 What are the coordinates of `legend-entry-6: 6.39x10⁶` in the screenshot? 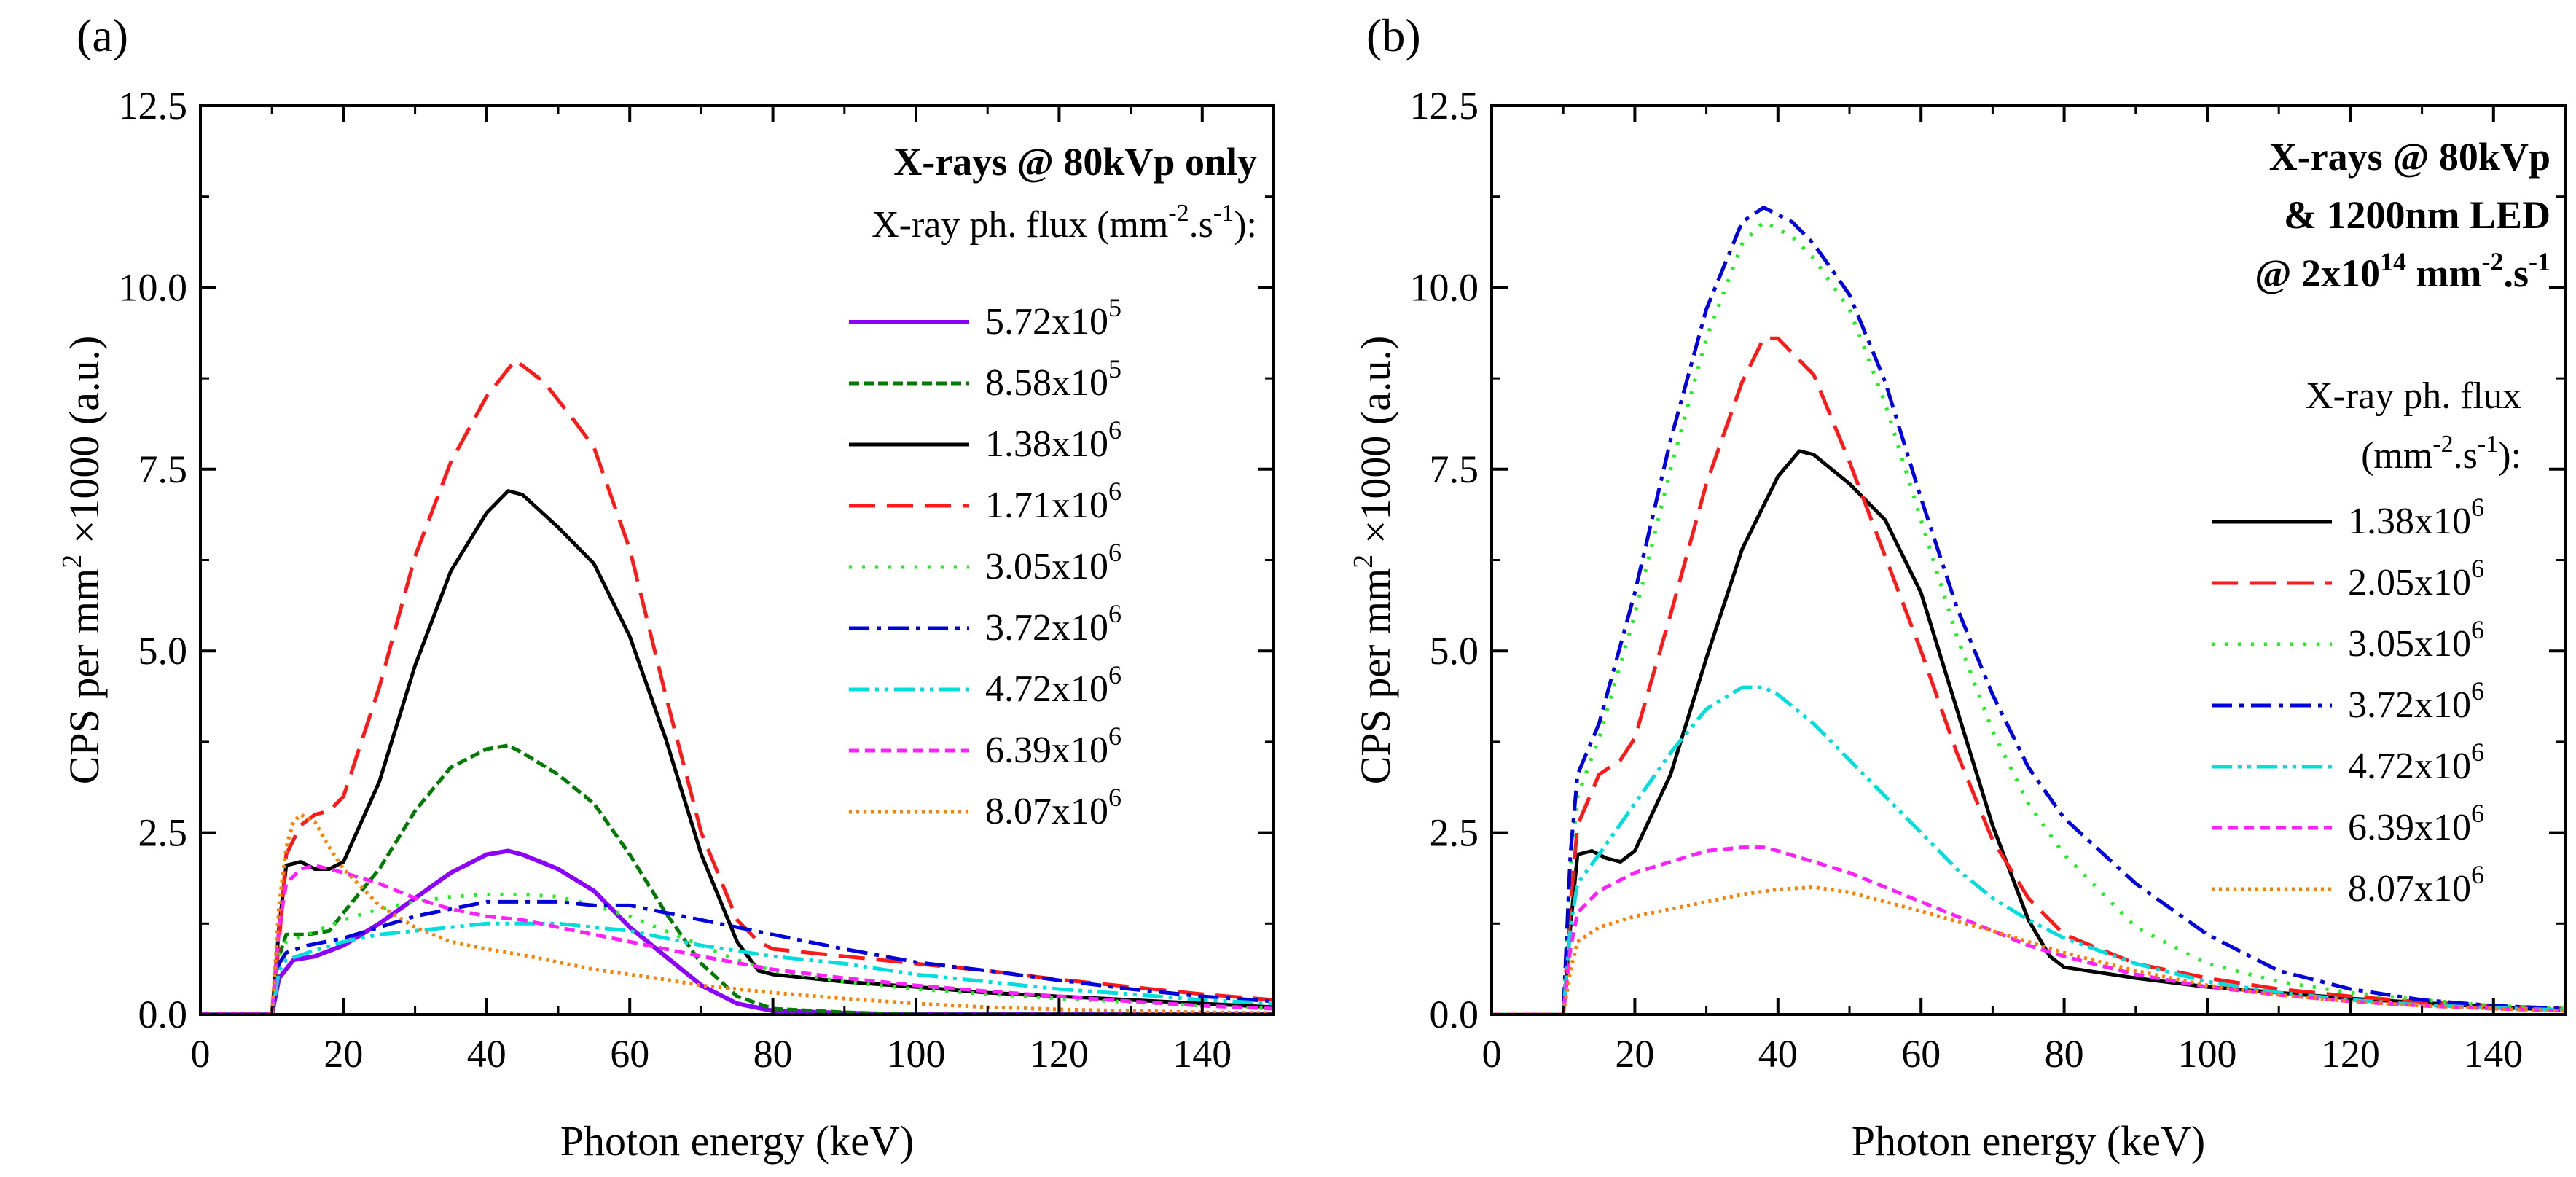 It's located at (2416, 823).